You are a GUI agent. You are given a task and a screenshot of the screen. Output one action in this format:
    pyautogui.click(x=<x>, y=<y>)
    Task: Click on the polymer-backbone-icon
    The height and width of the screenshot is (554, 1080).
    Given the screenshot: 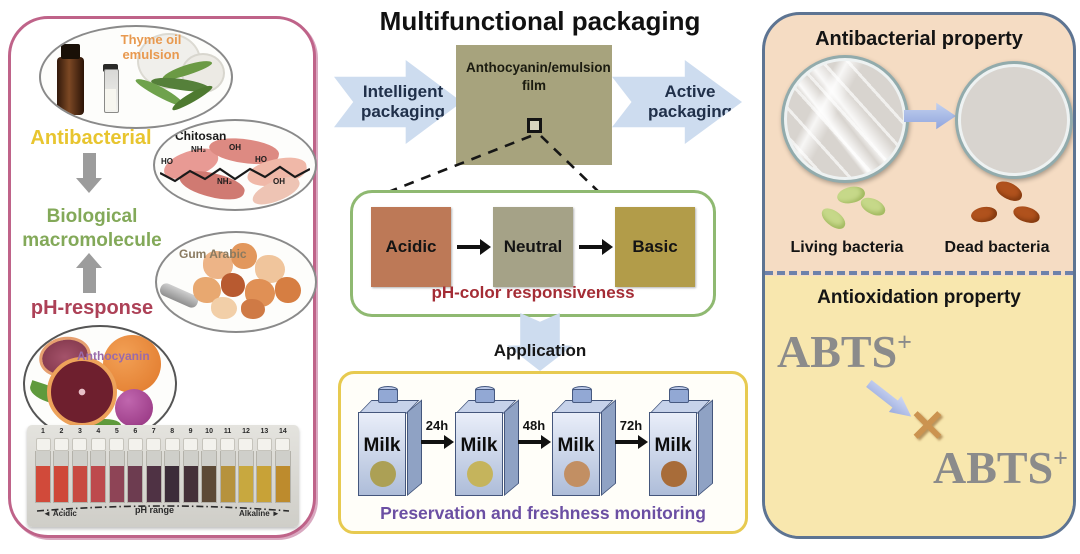 What is the action you would take?
    pyautogui.click(x=235, y=174)
    